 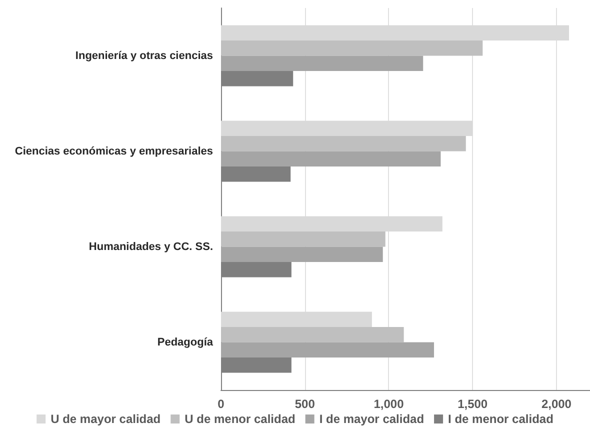 What do you see at coordinates (501, 419) in the screenshot?
I see `legend-label: I de menor calidad` at bounding box center [501, 419].